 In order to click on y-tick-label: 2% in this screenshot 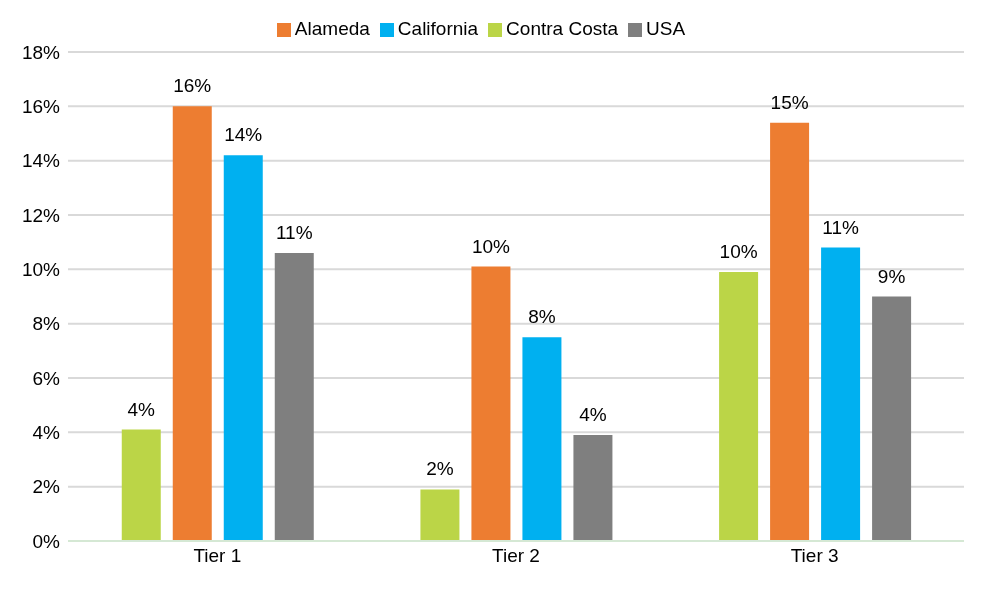, I will do `click(46, 487)`.